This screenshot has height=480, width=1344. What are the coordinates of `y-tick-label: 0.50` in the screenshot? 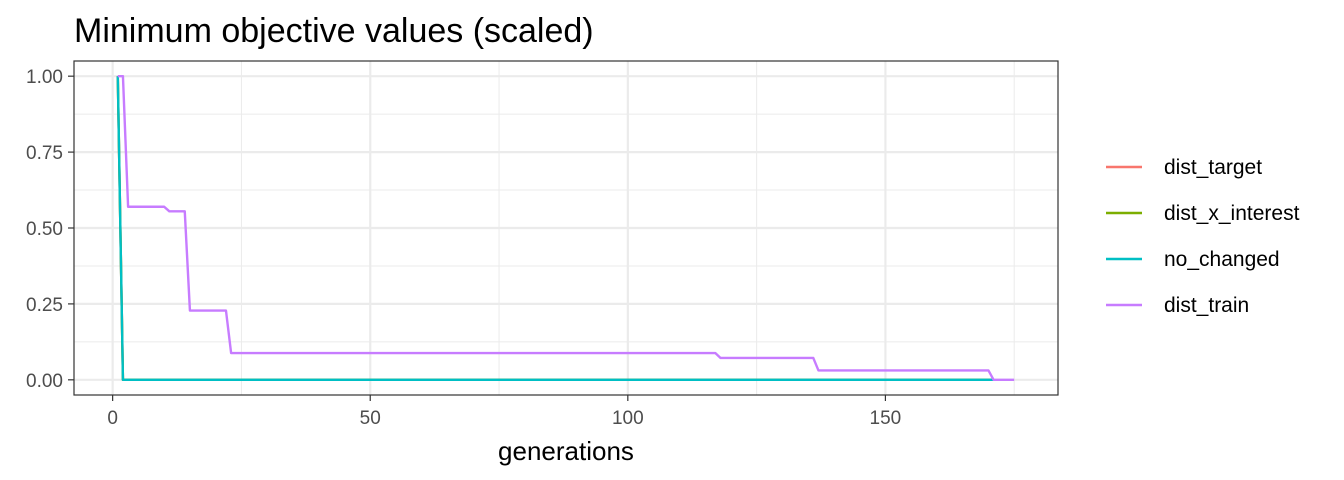 It's located at (44, 229).